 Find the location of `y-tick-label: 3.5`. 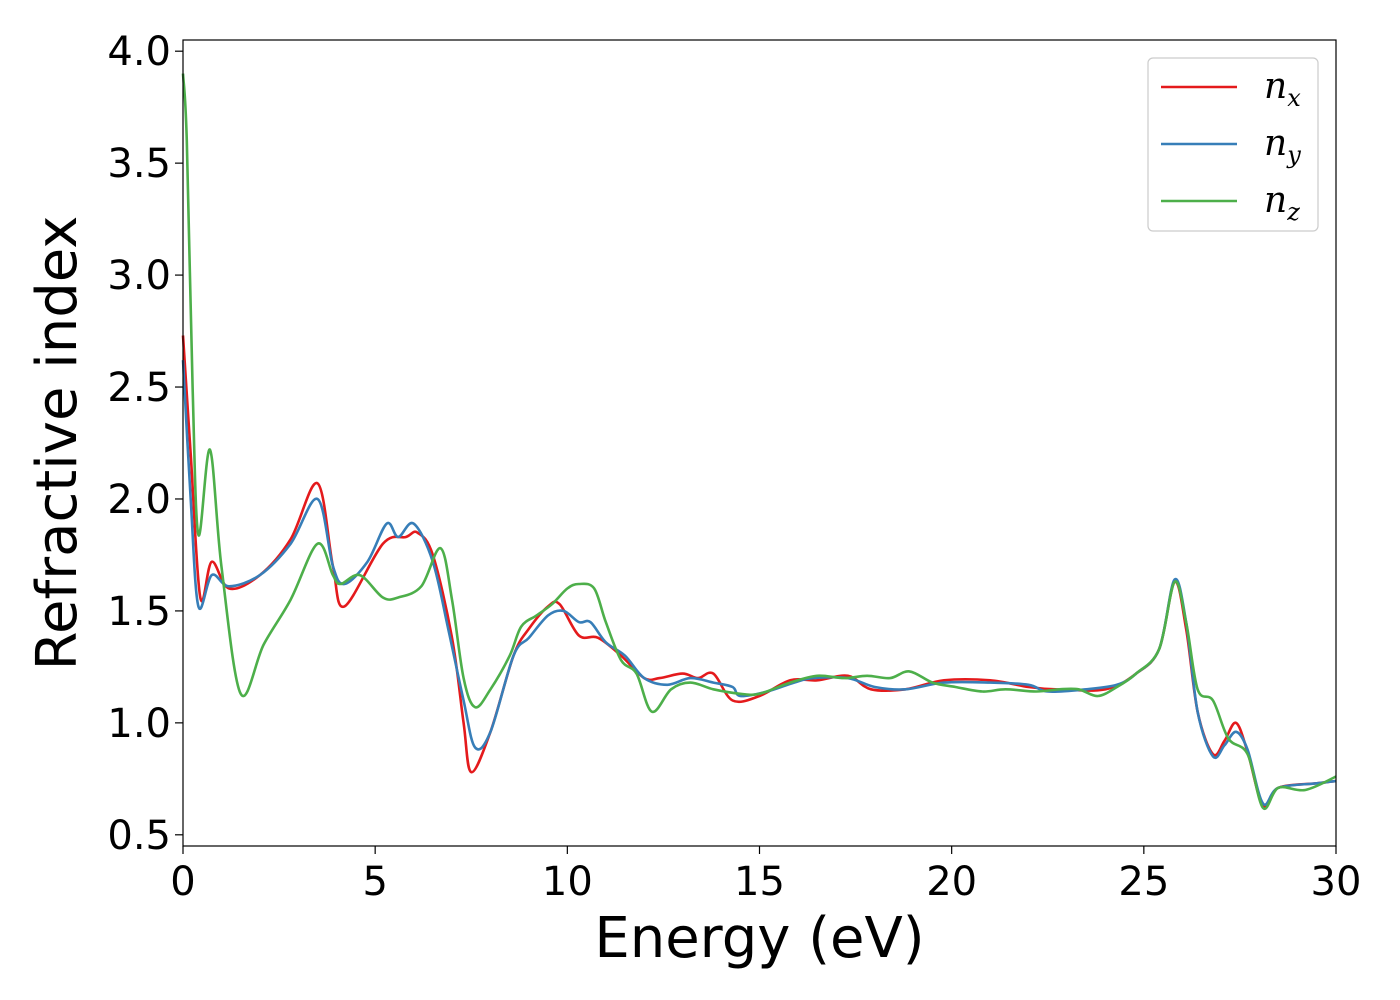

y-tick-label: 3.5 is located at coordinates (139, 164).